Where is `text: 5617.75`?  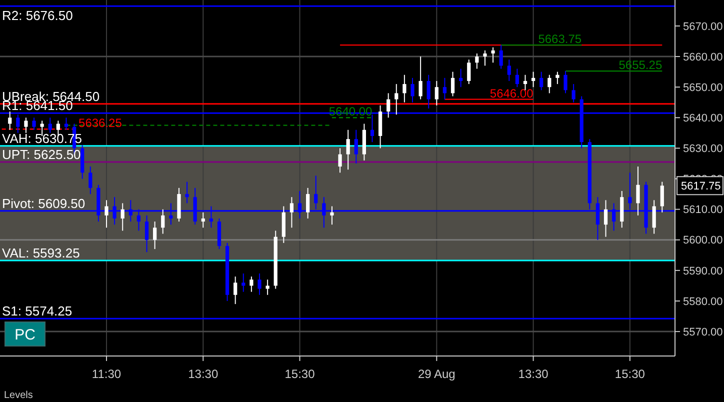
text: 5617.75 is located at coordinates (701, 186).